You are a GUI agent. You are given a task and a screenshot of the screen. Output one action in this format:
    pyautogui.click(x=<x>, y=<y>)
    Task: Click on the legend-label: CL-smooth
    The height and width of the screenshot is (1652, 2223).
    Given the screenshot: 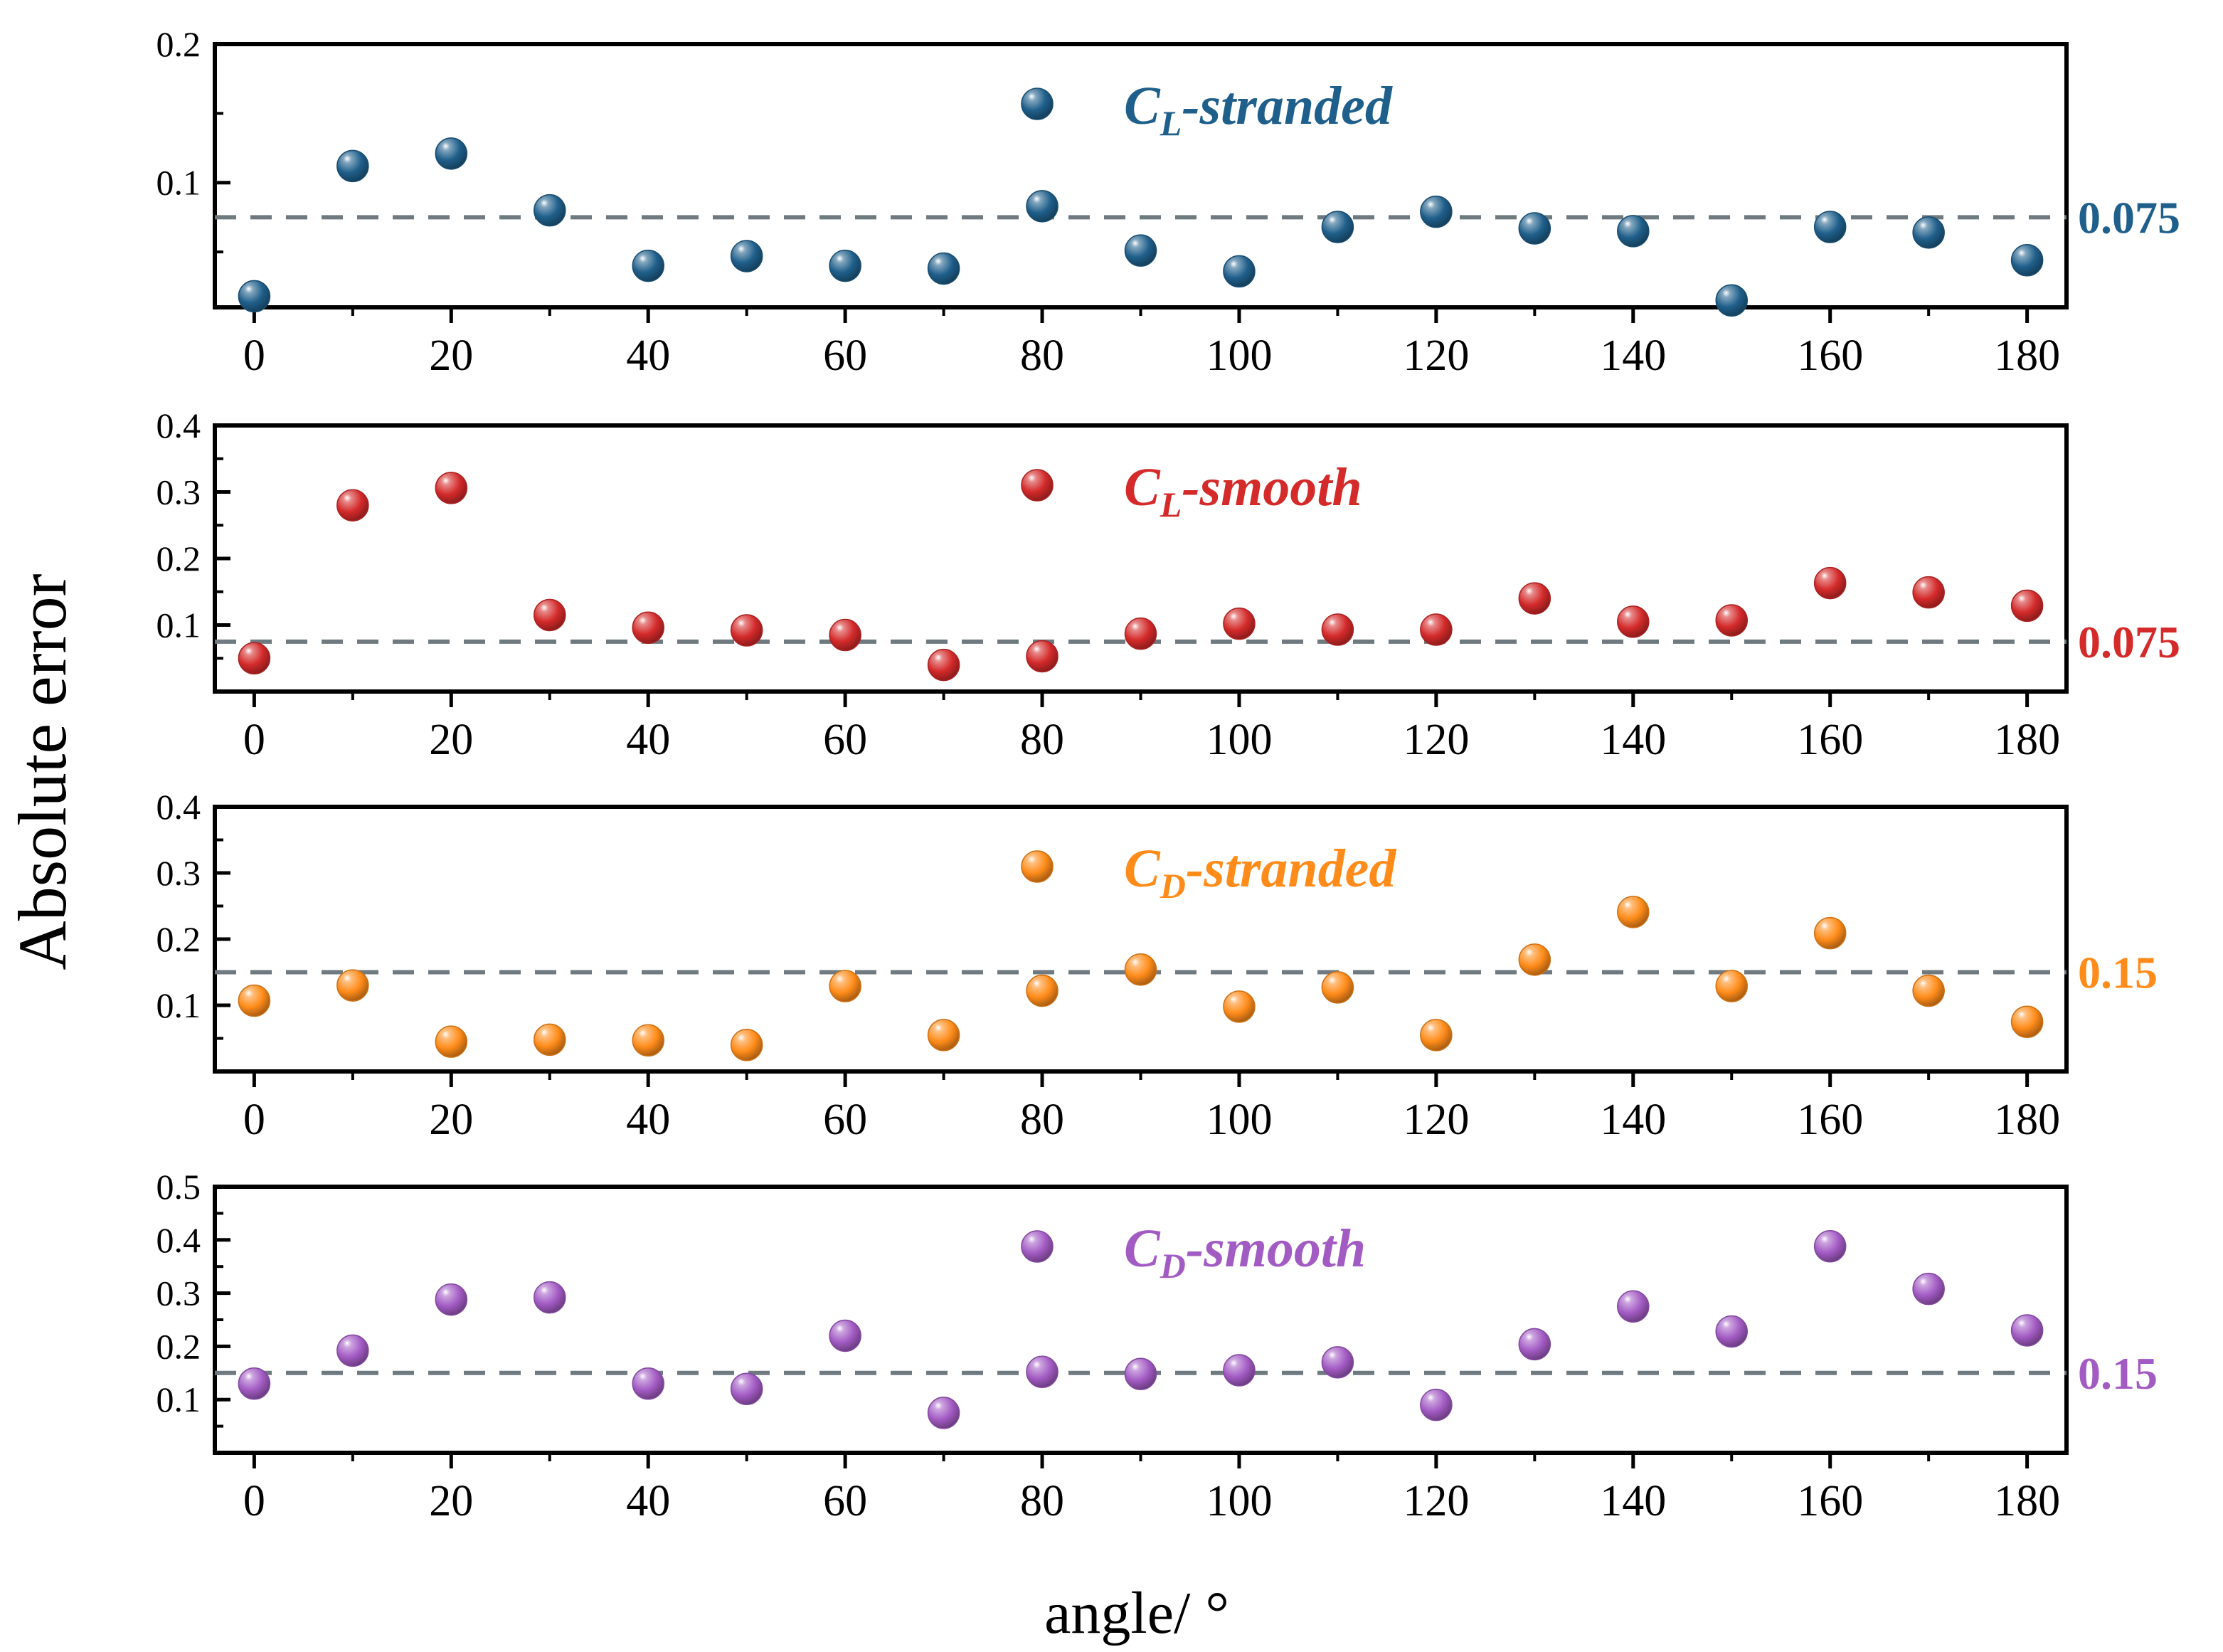 What is the action you would take?
    pyautogui.click(x=1243, y=490)
    